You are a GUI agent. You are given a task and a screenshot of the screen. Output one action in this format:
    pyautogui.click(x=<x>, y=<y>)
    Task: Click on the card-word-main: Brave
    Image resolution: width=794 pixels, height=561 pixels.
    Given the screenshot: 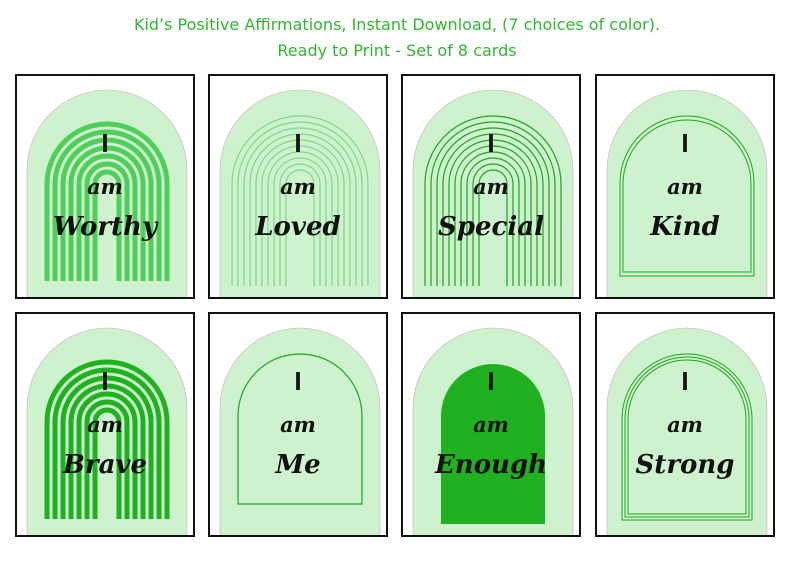 What is the action you would take?
    pyautogui.click(x=105, y=465)
    